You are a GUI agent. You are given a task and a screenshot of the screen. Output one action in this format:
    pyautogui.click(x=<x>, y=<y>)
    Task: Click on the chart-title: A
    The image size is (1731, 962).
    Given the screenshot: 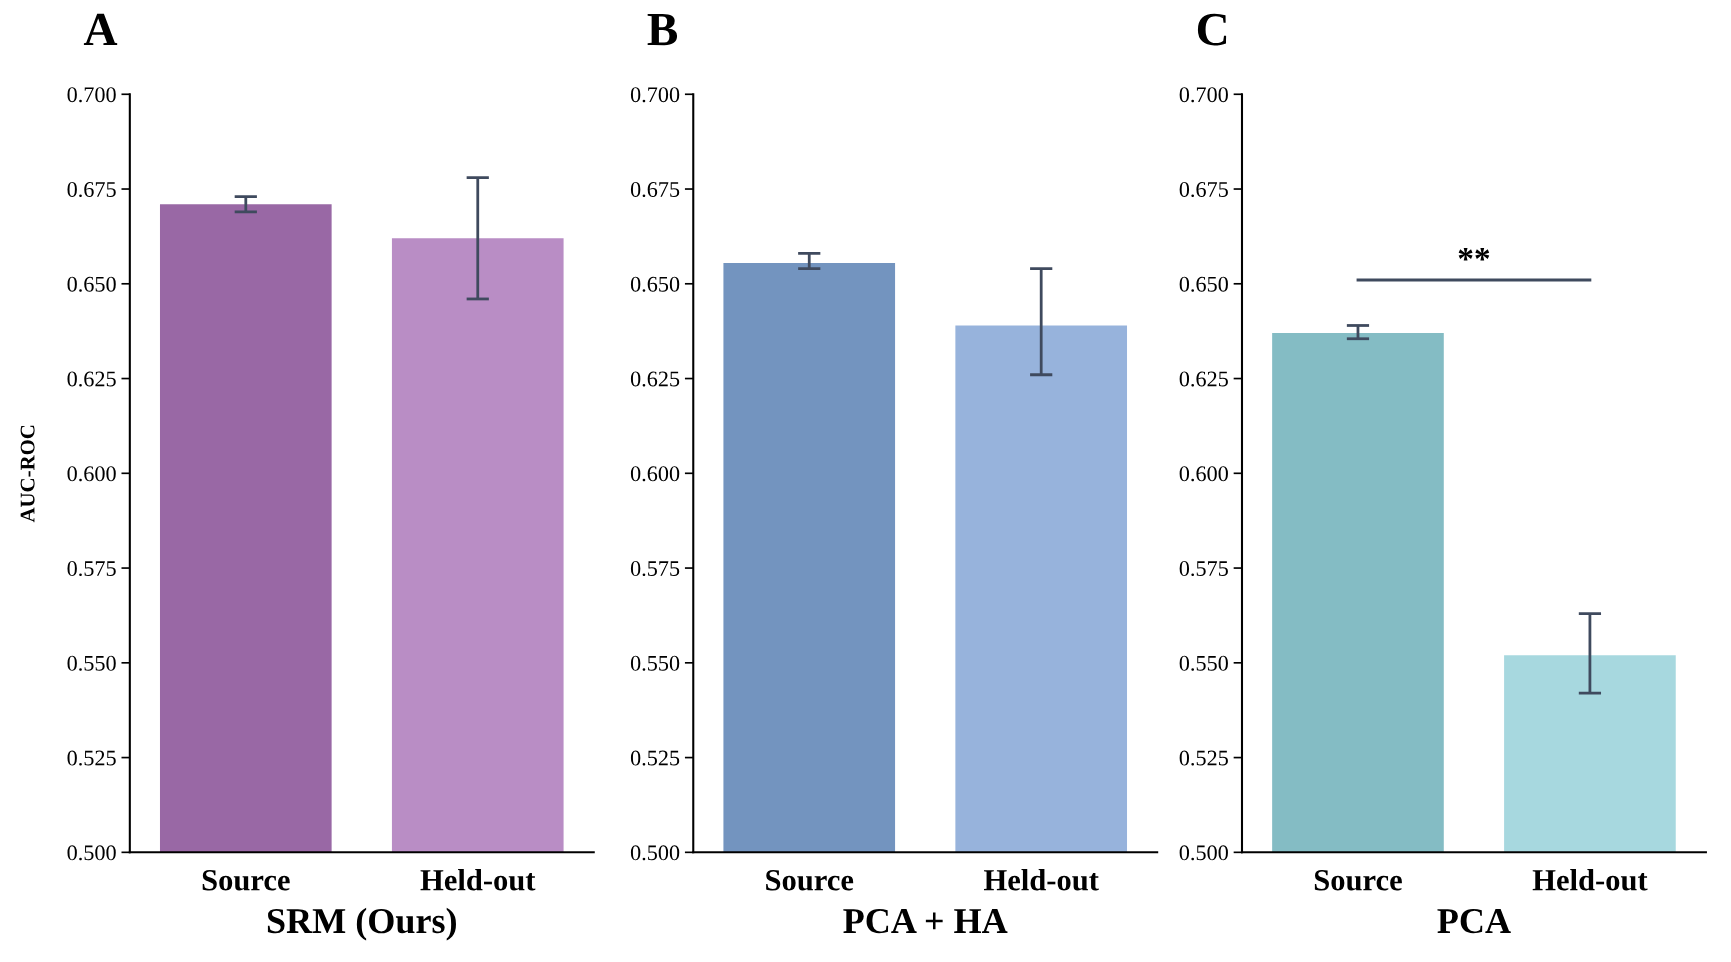 What is the action you would take?
    pyautogui.click(x=100, y=29)
    